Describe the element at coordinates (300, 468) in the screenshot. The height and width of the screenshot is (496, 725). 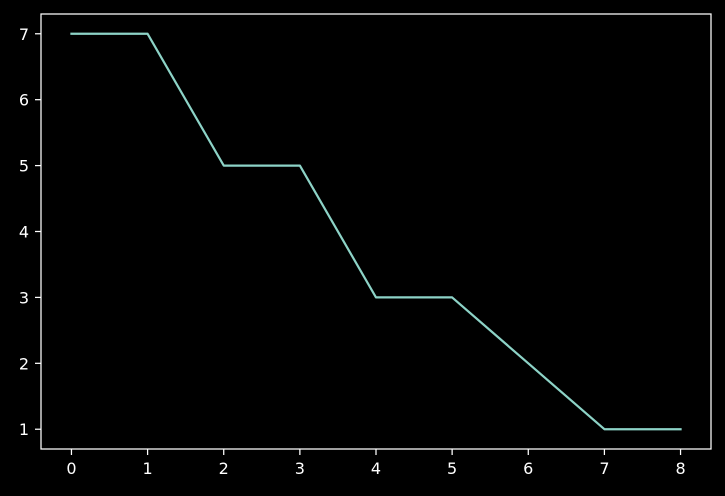
I see `x-tick-label: 3` at that location.